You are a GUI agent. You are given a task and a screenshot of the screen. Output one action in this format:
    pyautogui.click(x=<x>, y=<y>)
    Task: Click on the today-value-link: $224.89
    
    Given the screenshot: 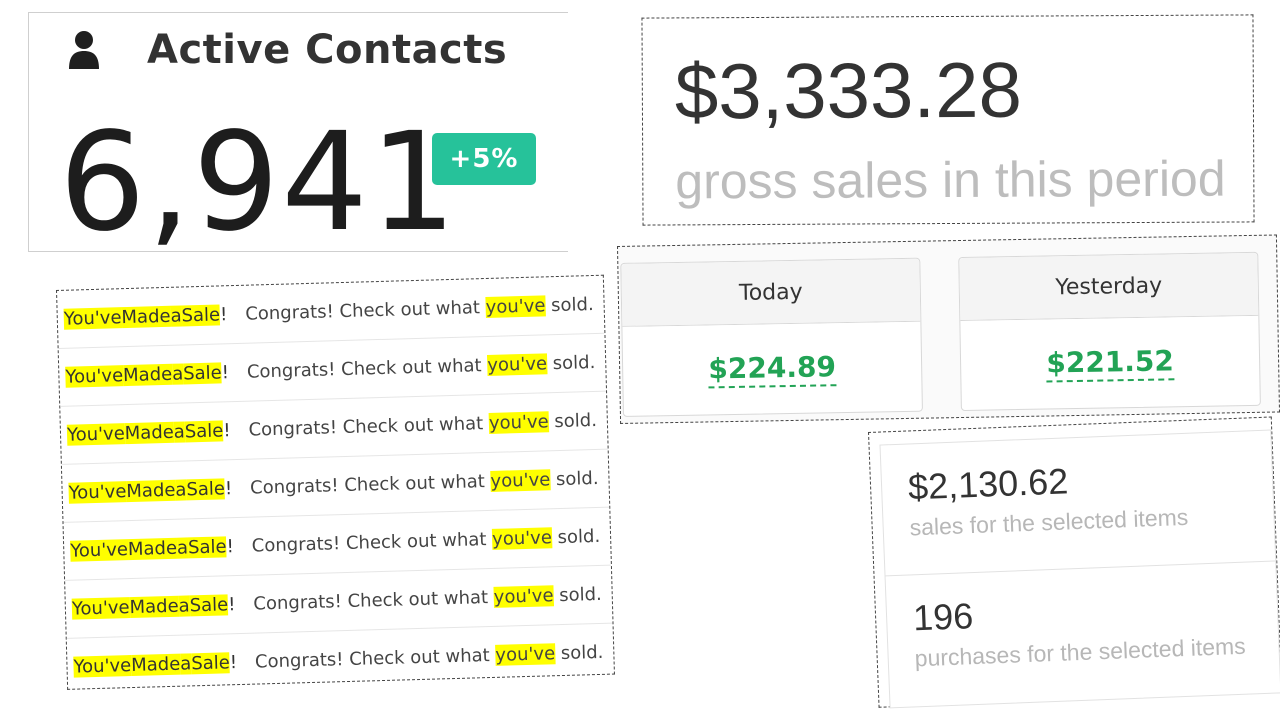 What is the action you would take?
    pyautogui.click(x=772, y=369)
    